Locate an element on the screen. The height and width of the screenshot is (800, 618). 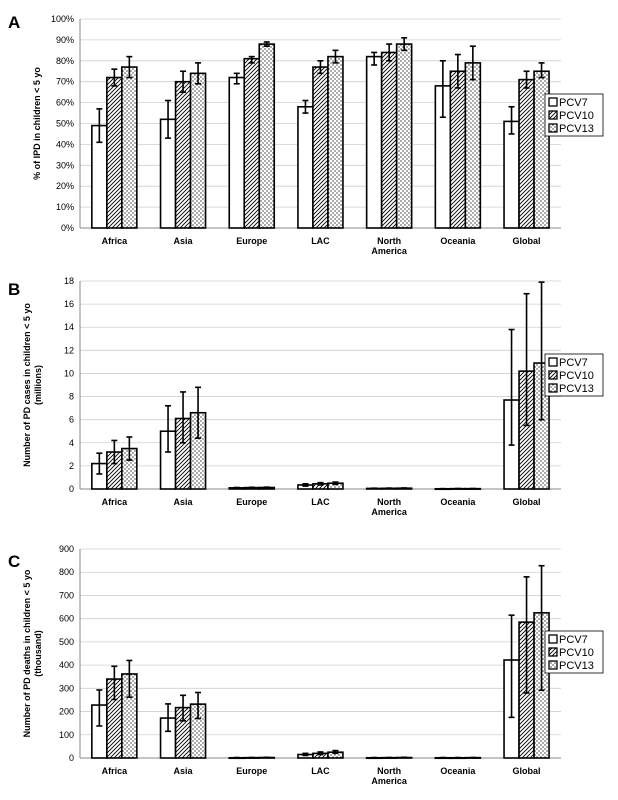
y-axis-label: % of IPD in children < 5 yo is located at coordinates (37, 123).